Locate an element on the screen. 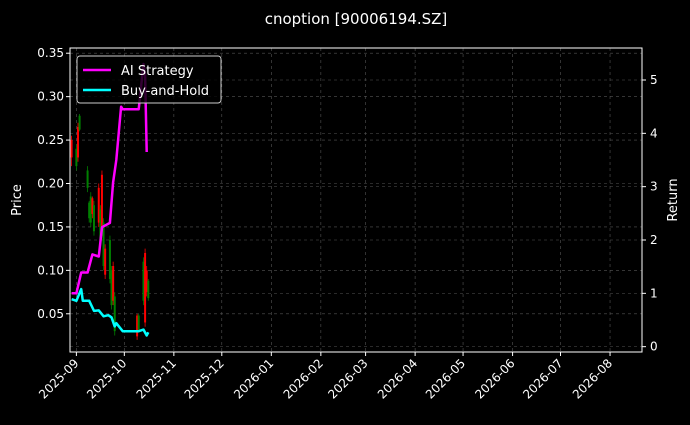 The image size is (690, 425). y-tick-left-label: 0.35 is located at coordinates (50, 53).